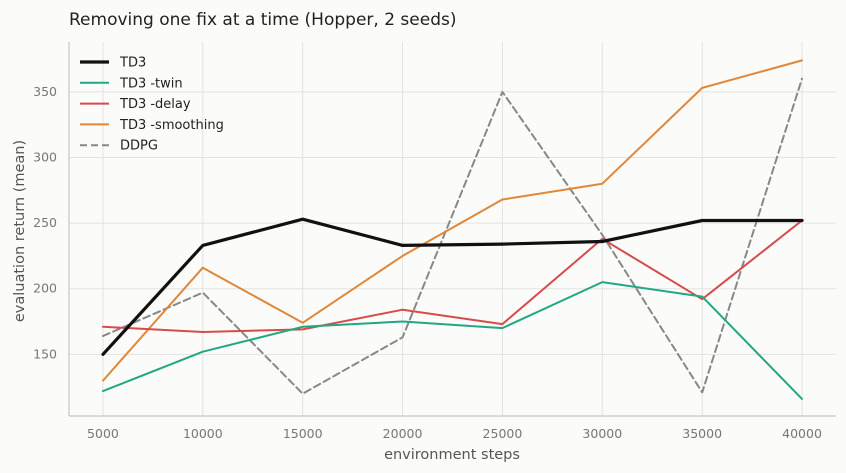  I want to click on x-axis-label: environment steps, so click(452, 455).